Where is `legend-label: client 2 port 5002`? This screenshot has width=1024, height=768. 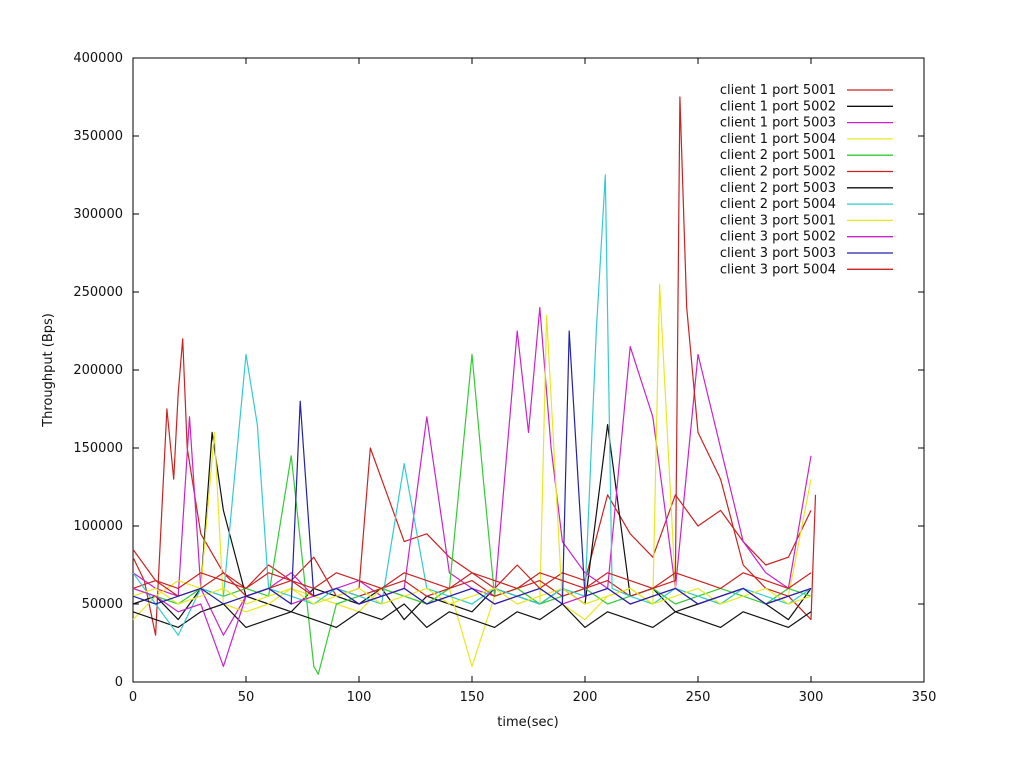 legend-label: client 2 port 5002 is located at coordinates (778, 172).